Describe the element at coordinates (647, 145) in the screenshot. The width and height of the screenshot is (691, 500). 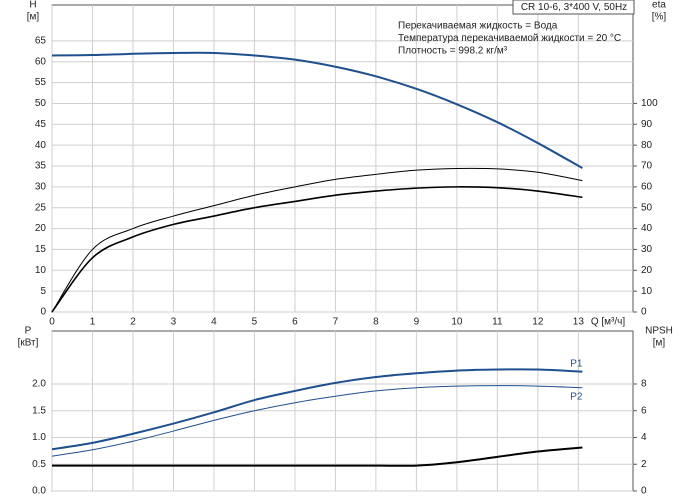
I see `y2-tick-label: 80` at that location.